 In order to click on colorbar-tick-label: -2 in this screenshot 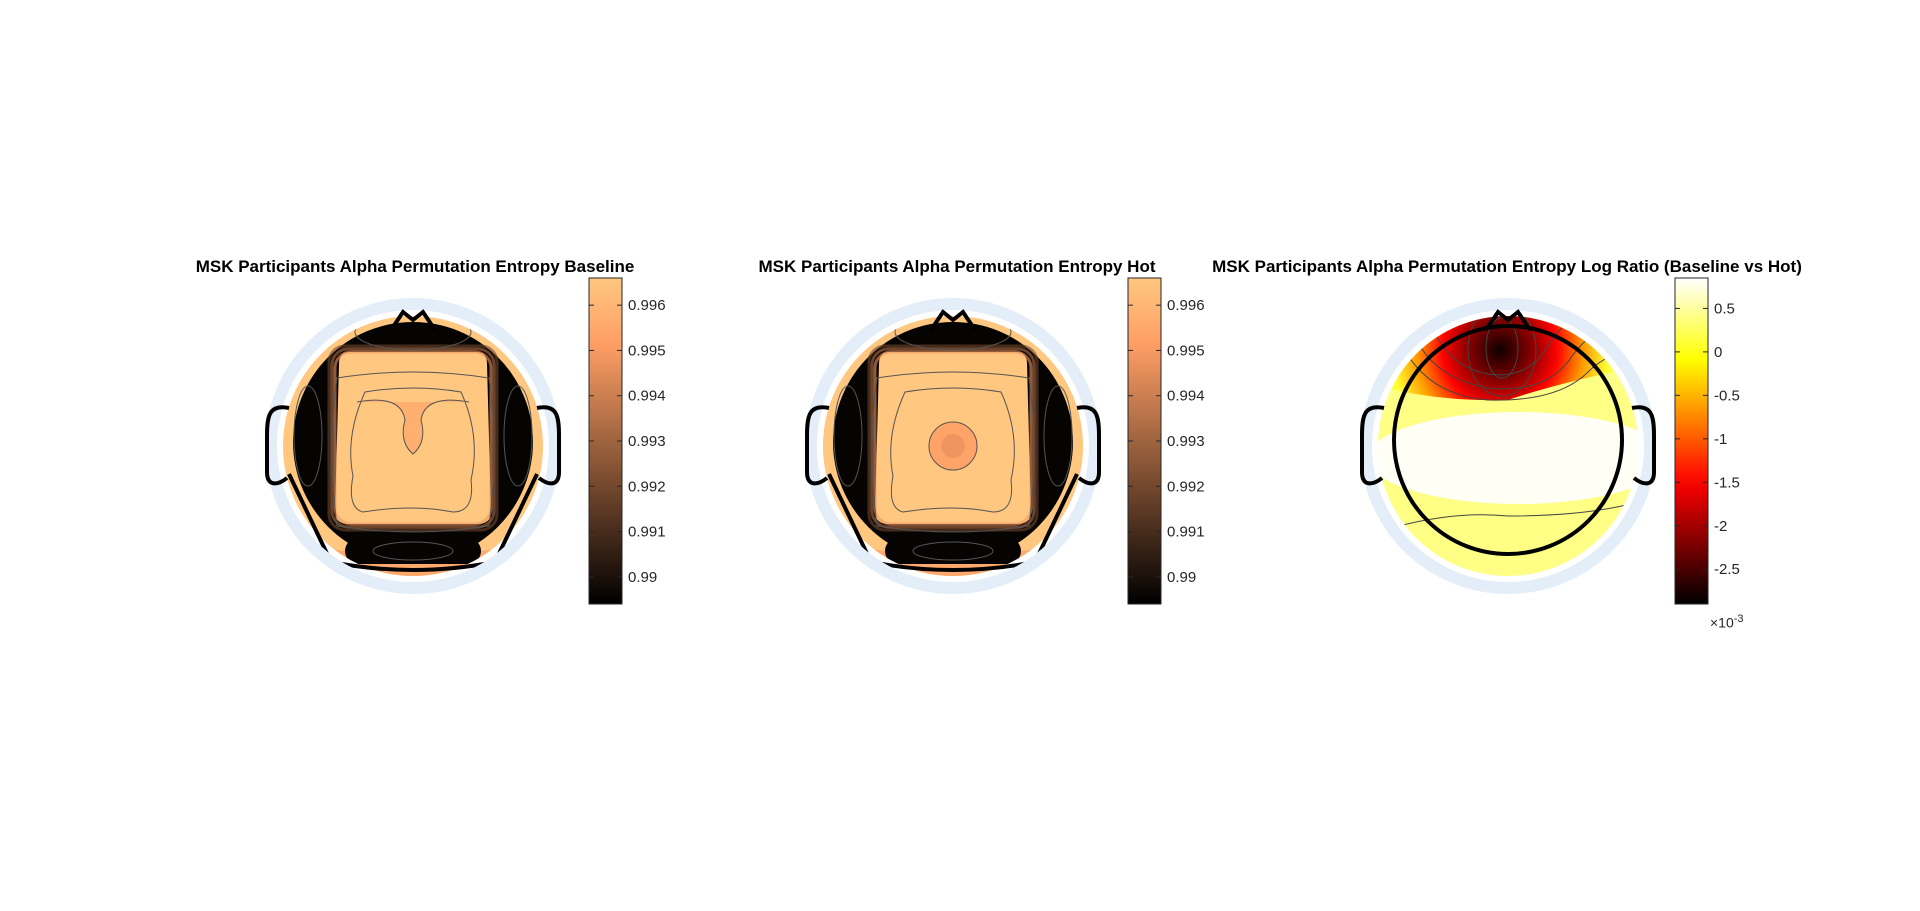, I will do `click(1720, 526)`.